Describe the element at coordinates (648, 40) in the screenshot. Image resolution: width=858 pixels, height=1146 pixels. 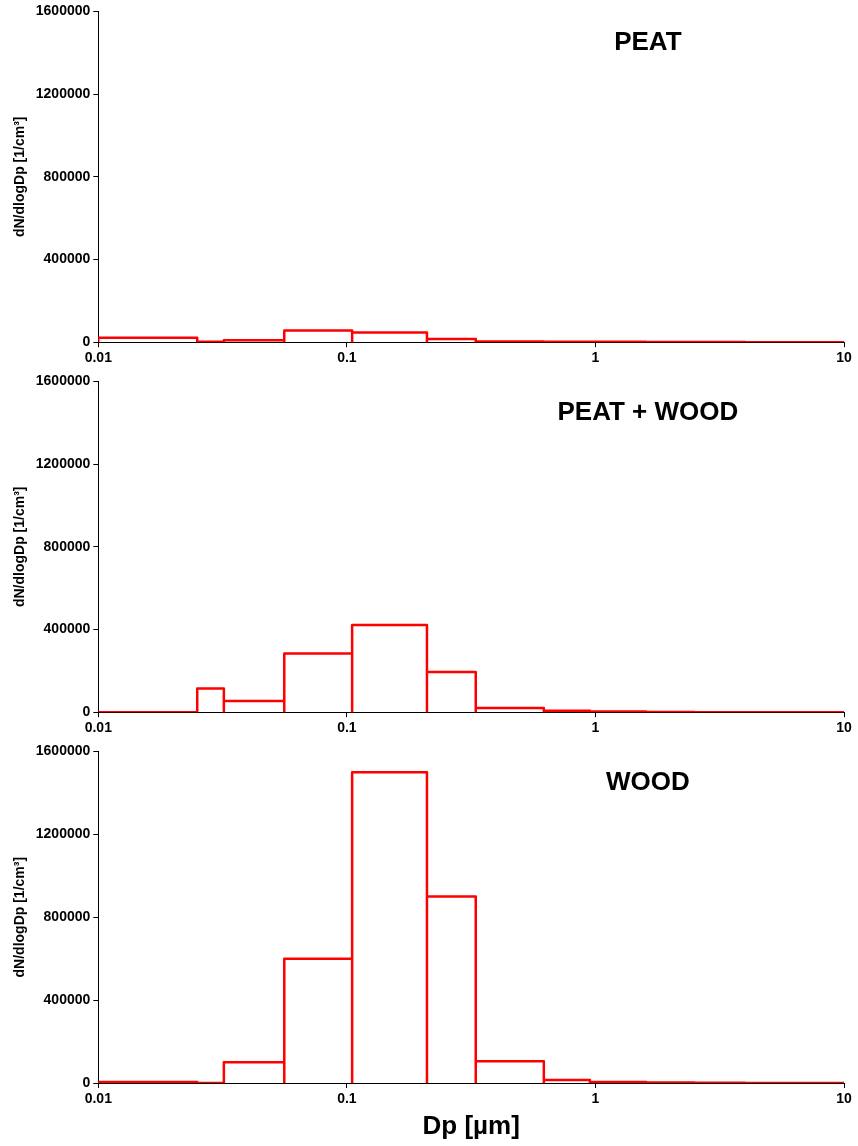
I see `text: PEAT` at that location.